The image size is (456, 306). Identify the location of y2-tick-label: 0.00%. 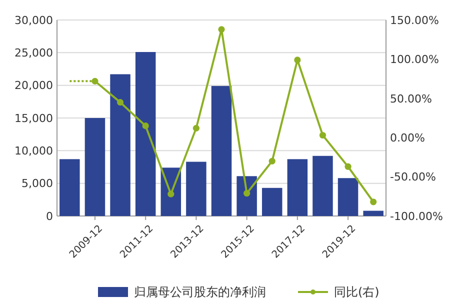
(407, 137).